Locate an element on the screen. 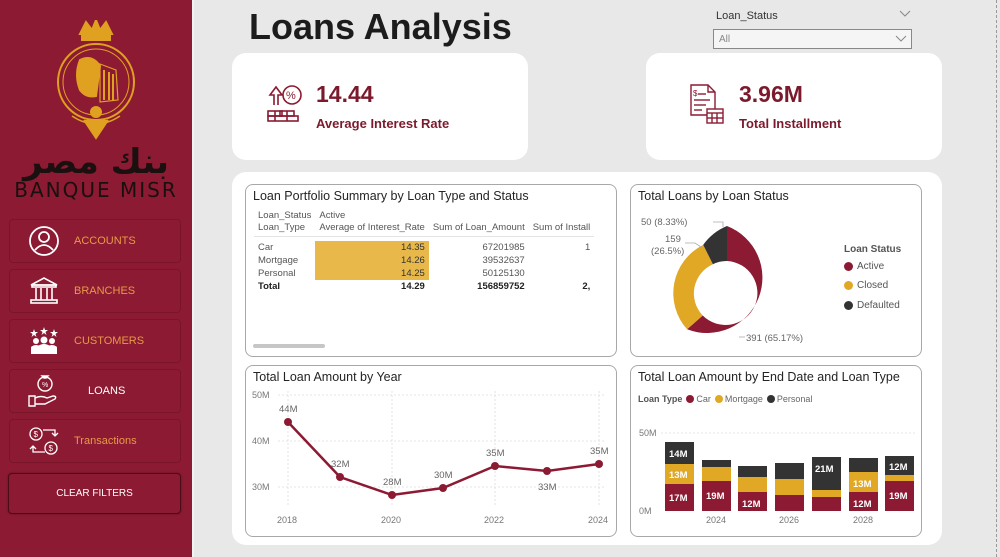  user-circle-icon is located at coordinates (44, 241).